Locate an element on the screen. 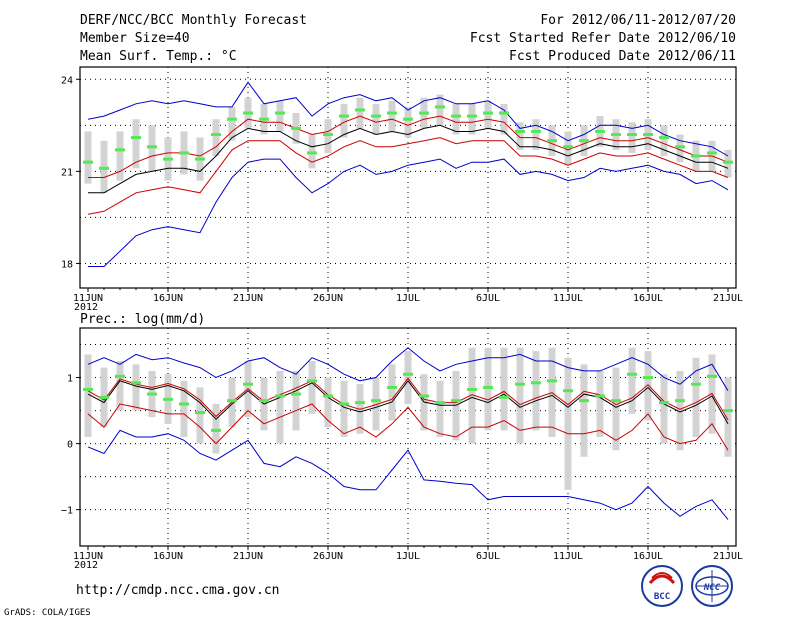 The width and height of the screenshot is (800, 618). precip-line-mean is located at coordinates (408, 402).